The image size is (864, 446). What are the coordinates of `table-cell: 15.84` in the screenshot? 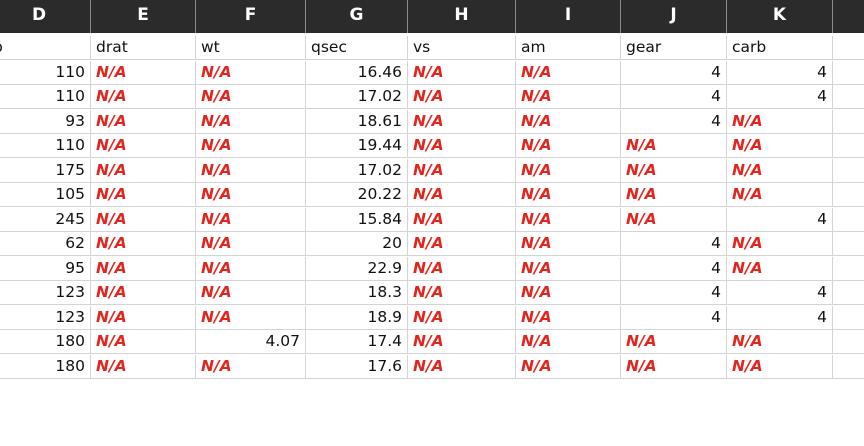 It's located at (357, 219).